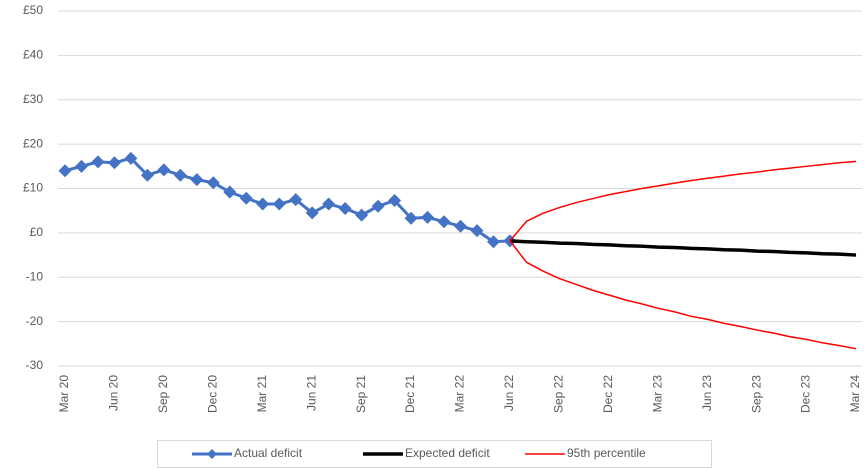  What do you see at coordinates (806, 394) in the screenshot?
I see `x-tick-label: Dec 23` at bounding box center [806, 394].